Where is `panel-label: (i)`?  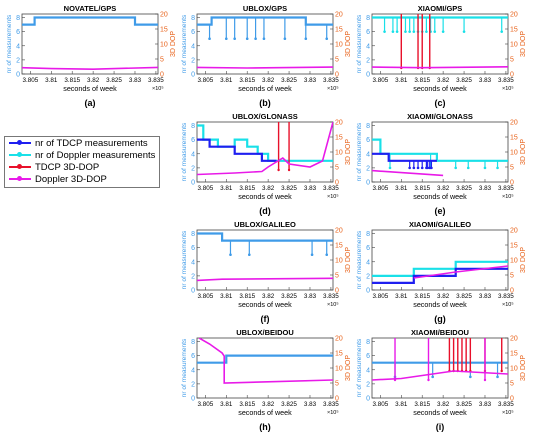
panel-label: (i) is located at coordinates (440, 427).